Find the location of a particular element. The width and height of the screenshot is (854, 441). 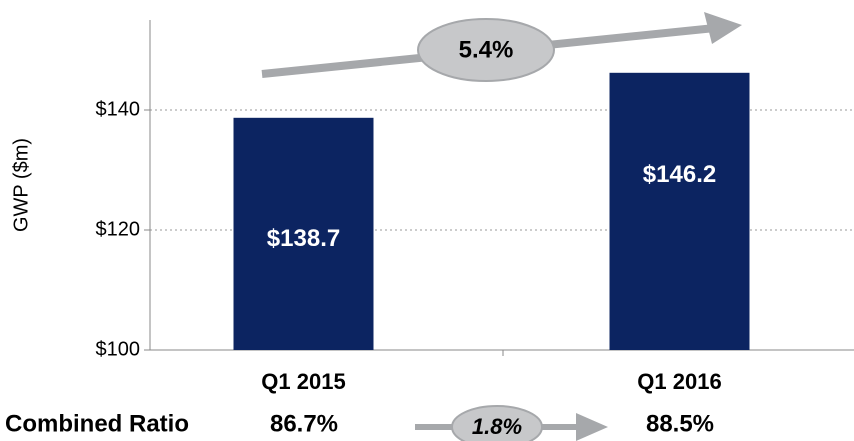

ratio-arrow is located at coordinates (511, 423).